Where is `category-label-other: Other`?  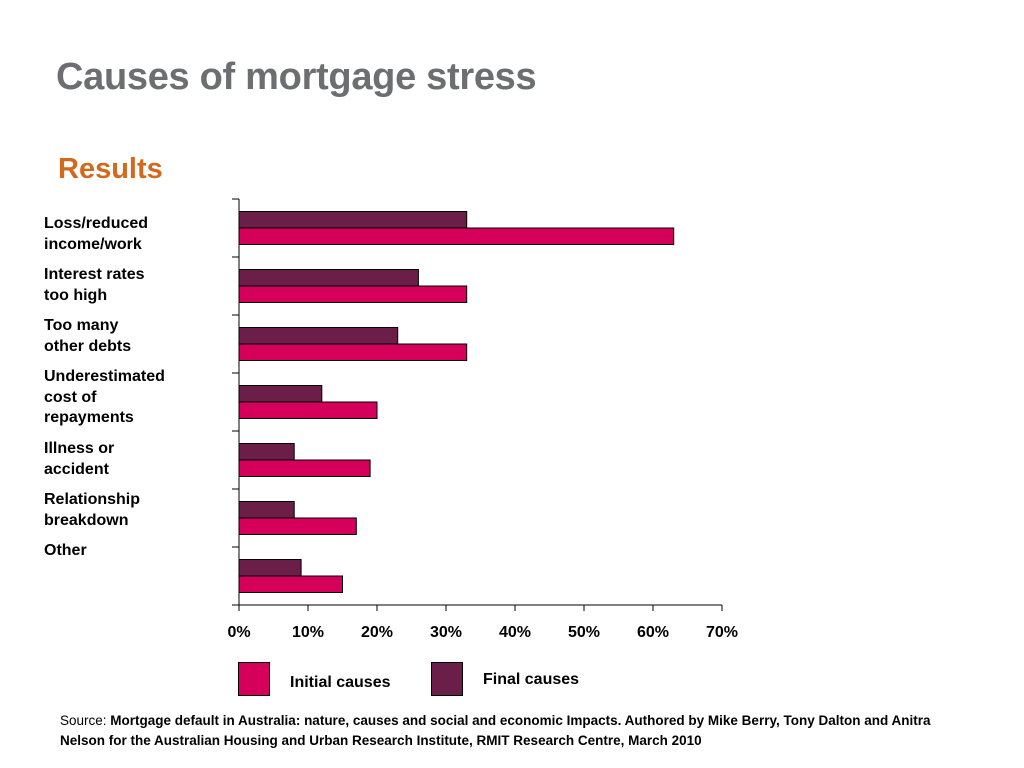 category-label-other: Other is located at coordinates (65, 550).